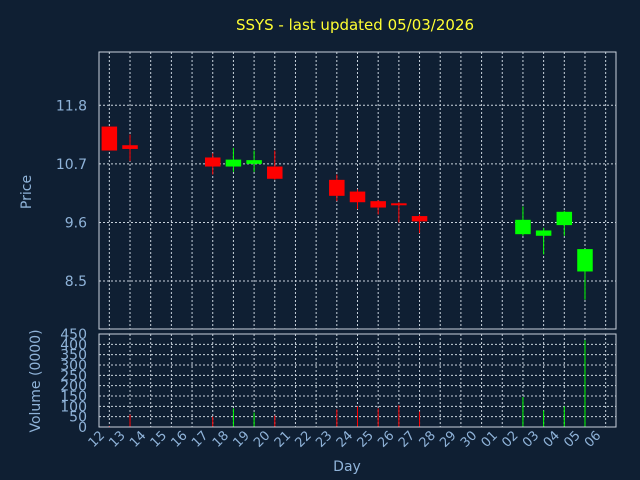 The width and height of the screenshot is (640, 480). What do you see at coordinates (73, 335) in the screenshot?
I see `volume-y-tick-label: 450` at bounding box center [73, 335].